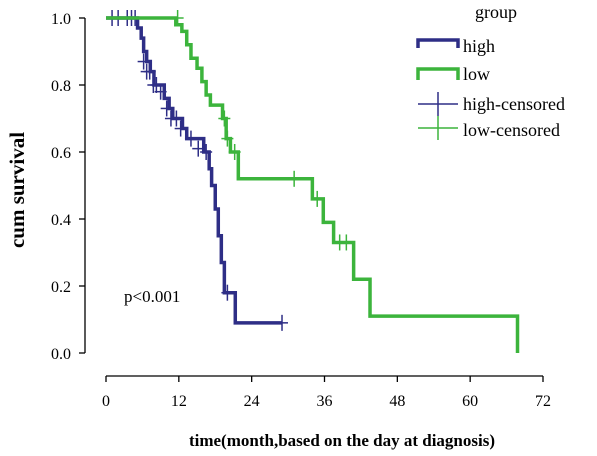 The image size is (597, 456). I want to click on x-tick-label: 72, so click(543, 401).